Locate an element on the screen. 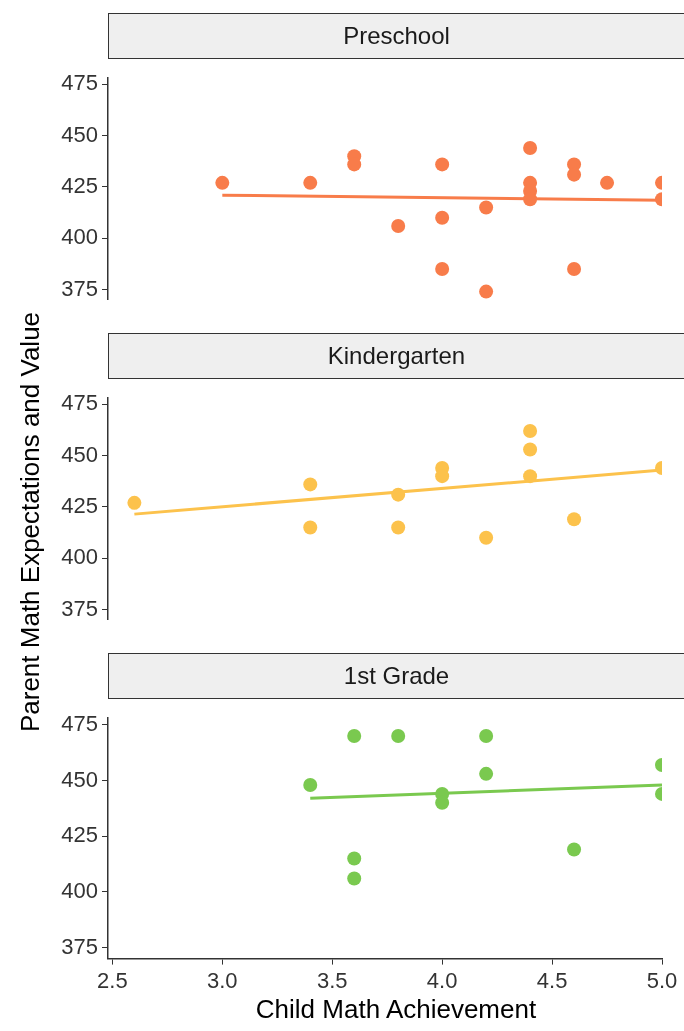 The height and width of the screenshot is (1031, 684). x-tick-label: 2.5 is located at coordinates (112, 980).